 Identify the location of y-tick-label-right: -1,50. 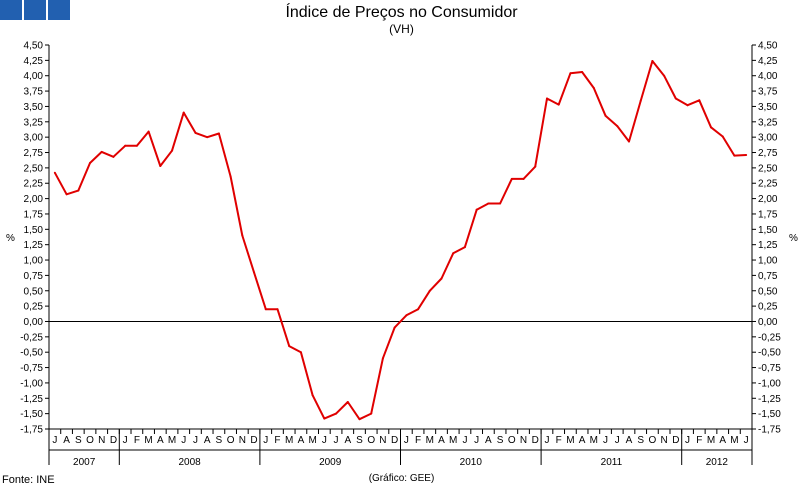
(769, 414).